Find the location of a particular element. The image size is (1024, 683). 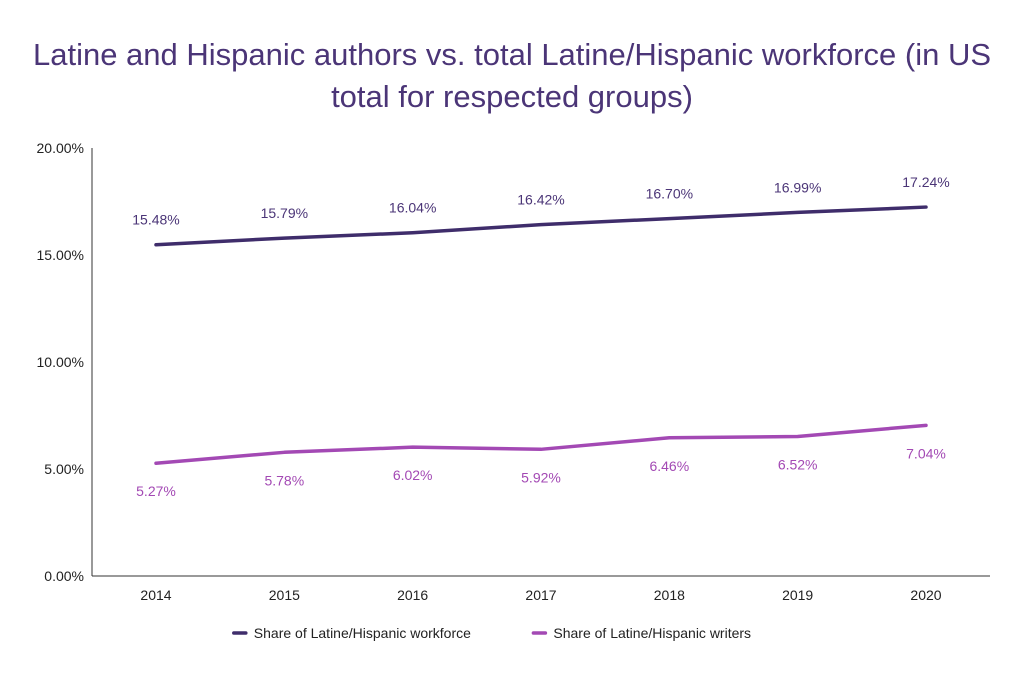

data-label: 5.92% is located at coordinates (541, 477).